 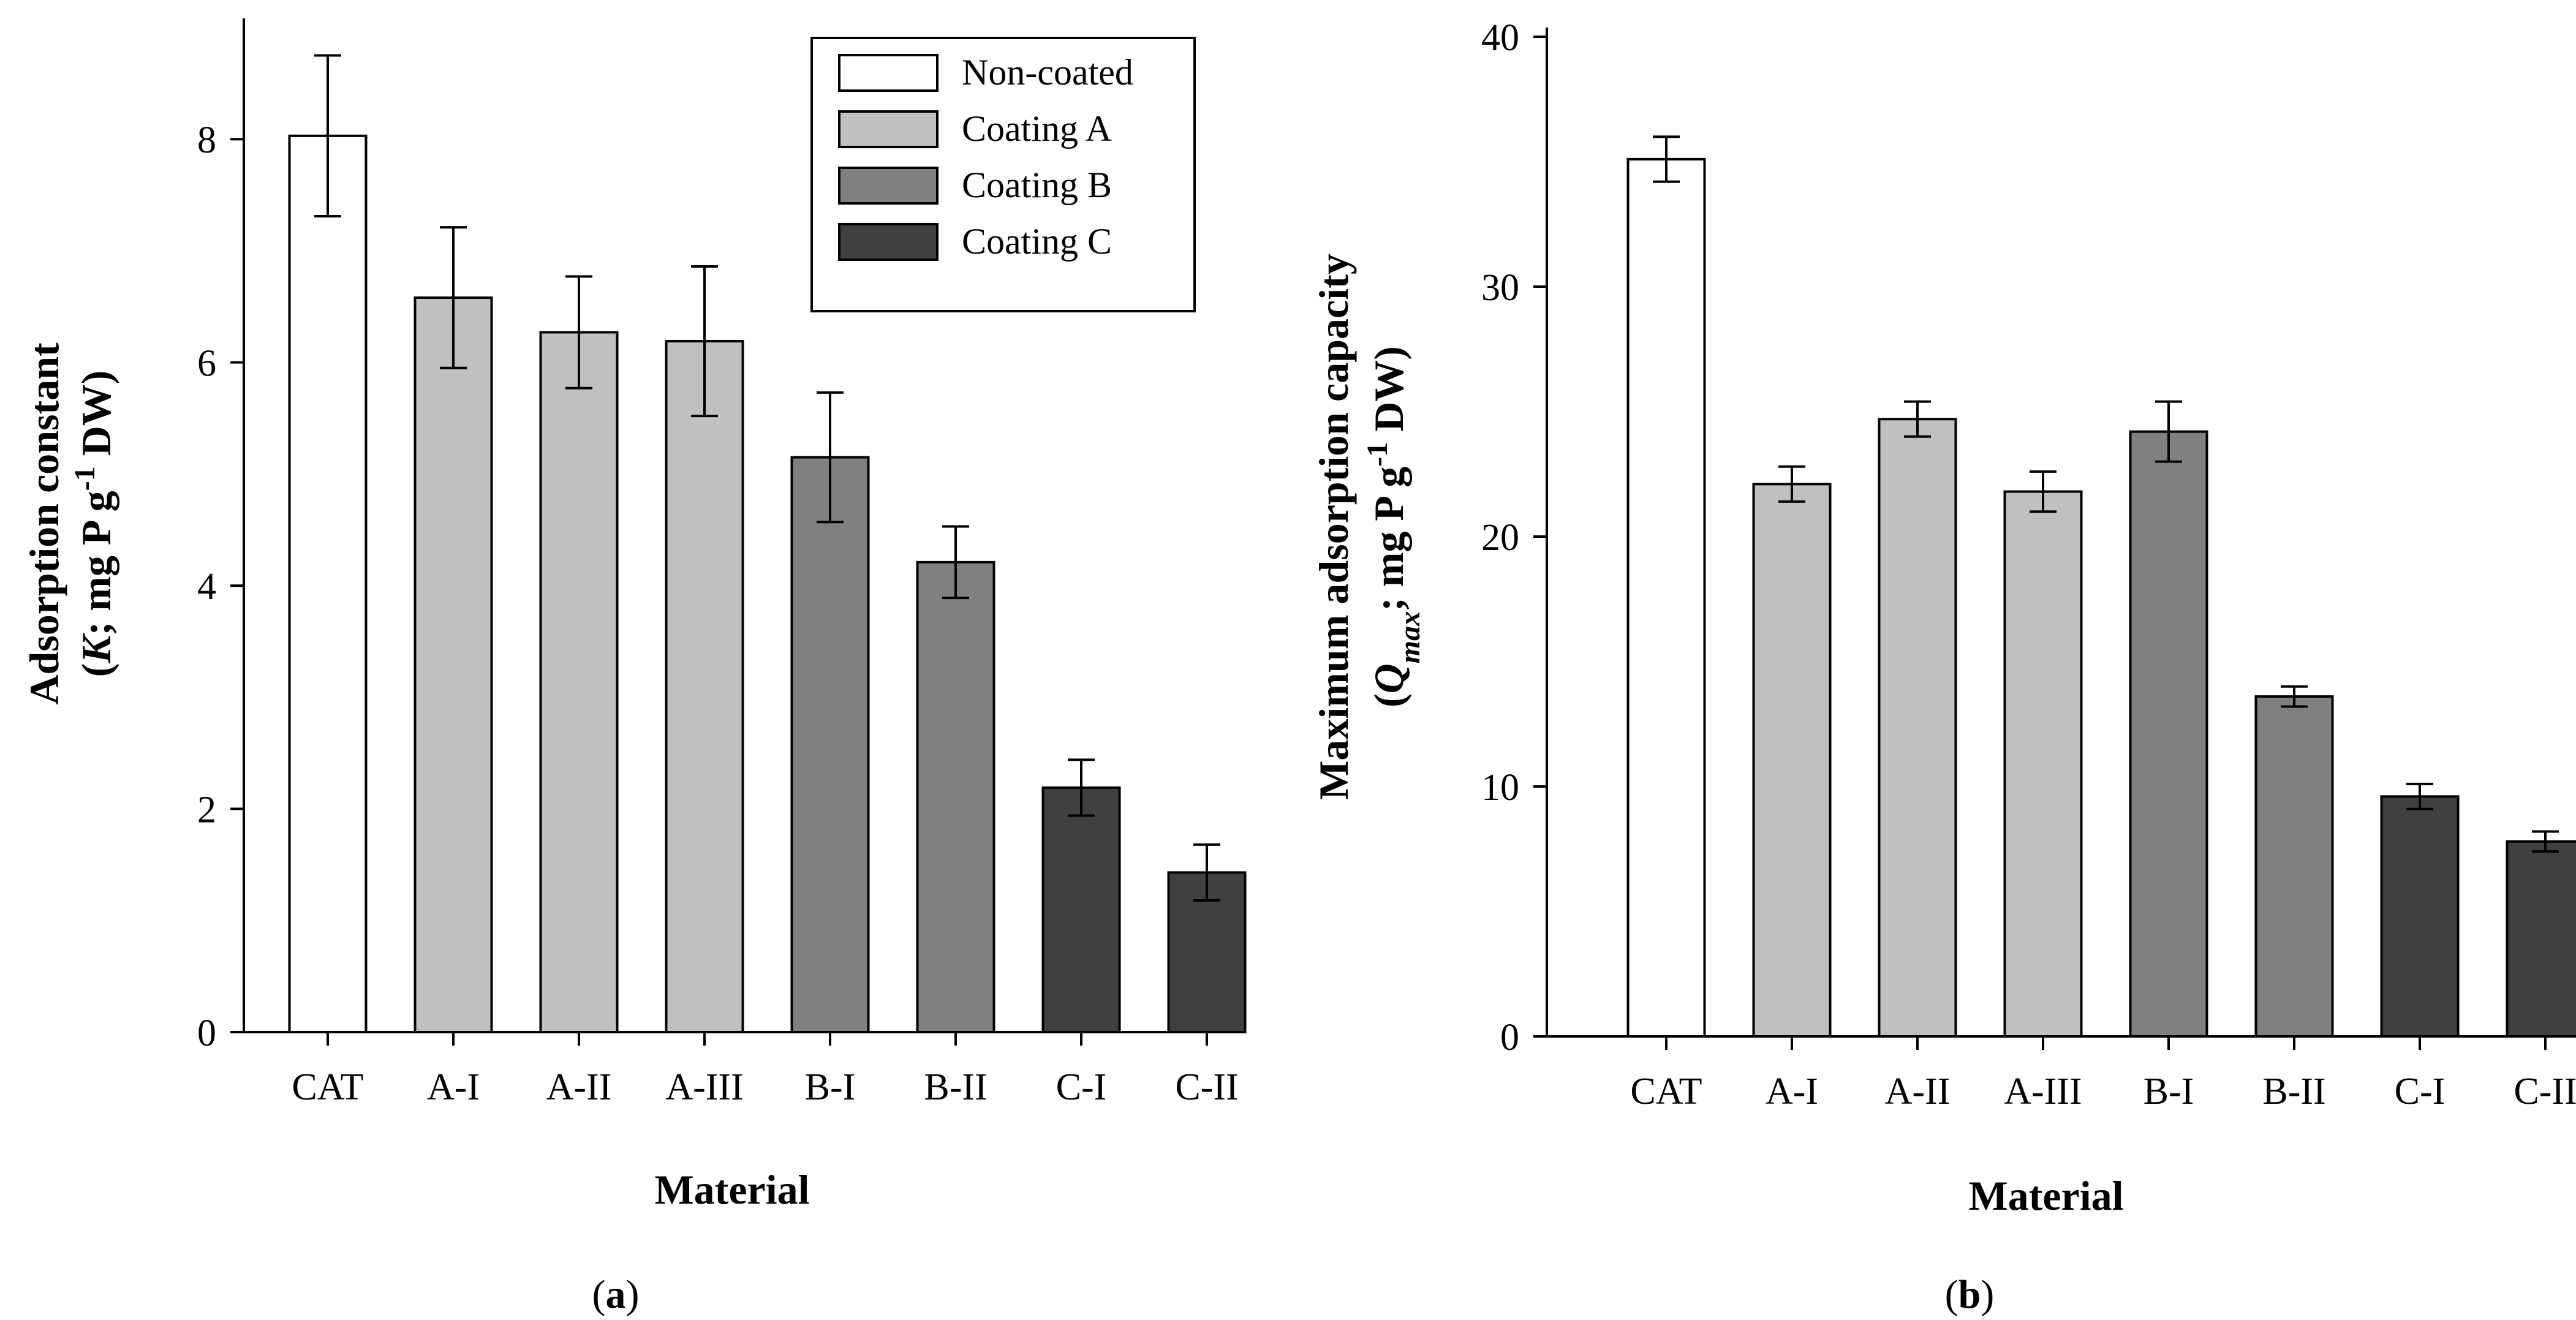 I want to click on panel-b-x-axis: CAT A-I A-II A-III B-I B-II C-I C-II, so click(x=2061, y=1073).